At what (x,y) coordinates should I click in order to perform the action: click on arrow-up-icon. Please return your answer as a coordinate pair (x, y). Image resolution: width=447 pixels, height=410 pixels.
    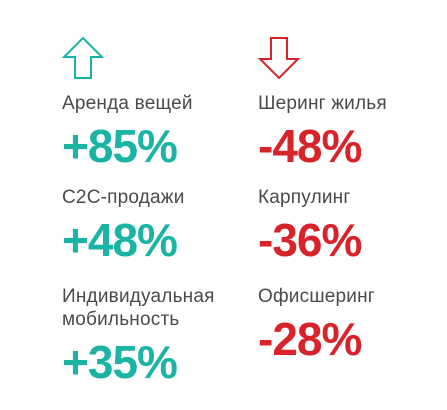
    Looking at the image, I should click on (83, 57).